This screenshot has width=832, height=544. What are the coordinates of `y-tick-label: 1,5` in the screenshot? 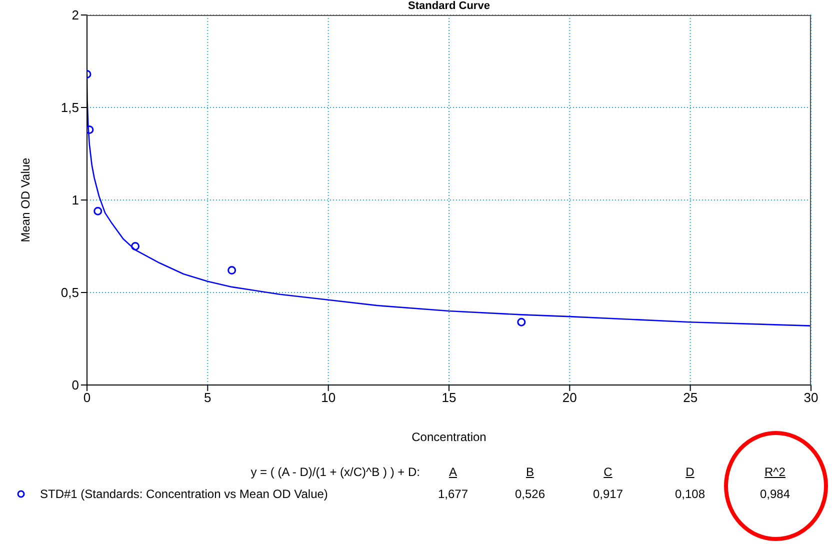 It's located at (69, 108).